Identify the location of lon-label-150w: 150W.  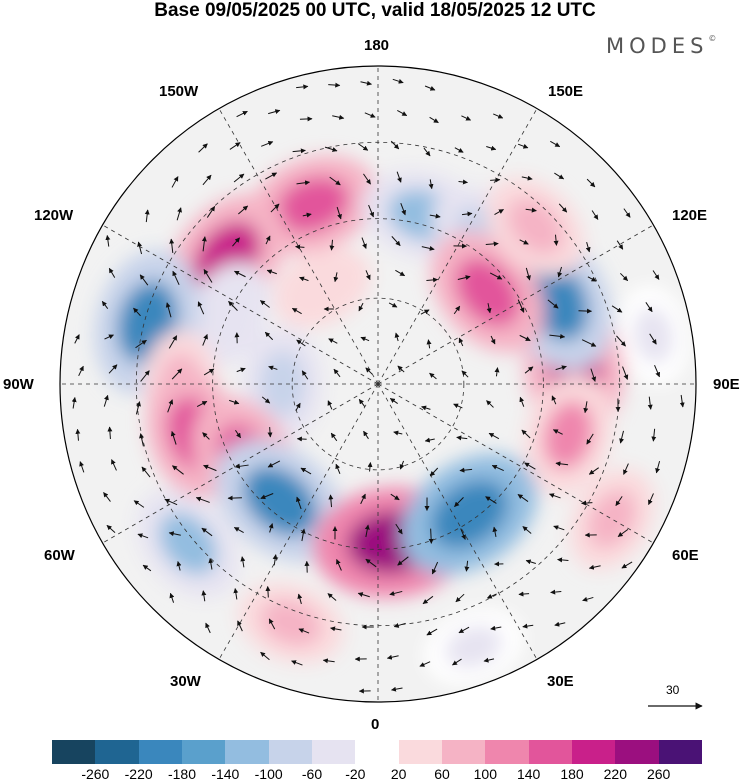
(178, 92).